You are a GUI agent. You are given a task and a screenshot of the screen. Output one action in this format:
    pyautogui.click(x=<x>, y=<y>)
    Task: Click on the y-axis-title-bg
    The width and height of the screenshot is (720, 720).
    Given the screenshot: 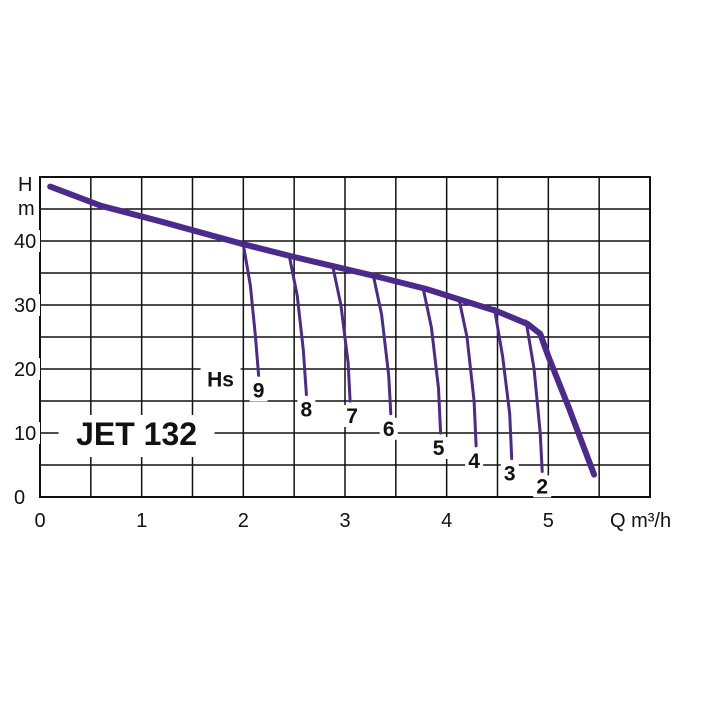 What is the action you would take?
    pyautogui.click(x=23, y=193)
    